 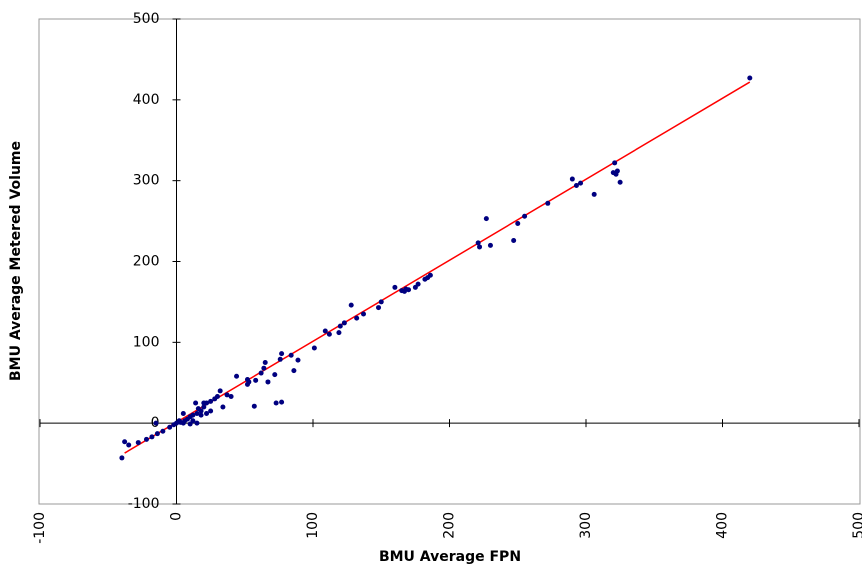 What do you see at coordinates (450, 557) in the screenshot?
I see `x-axis-label: BMU Average FPN` at bounding box center [450, 557].